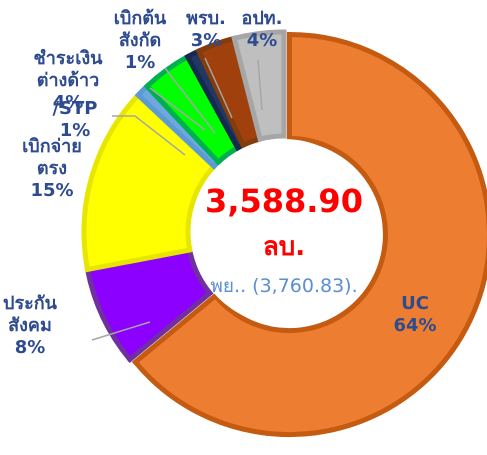 This screenshot has height=455, width=487. I want to click on category-name: /STP, so click(75, 108).